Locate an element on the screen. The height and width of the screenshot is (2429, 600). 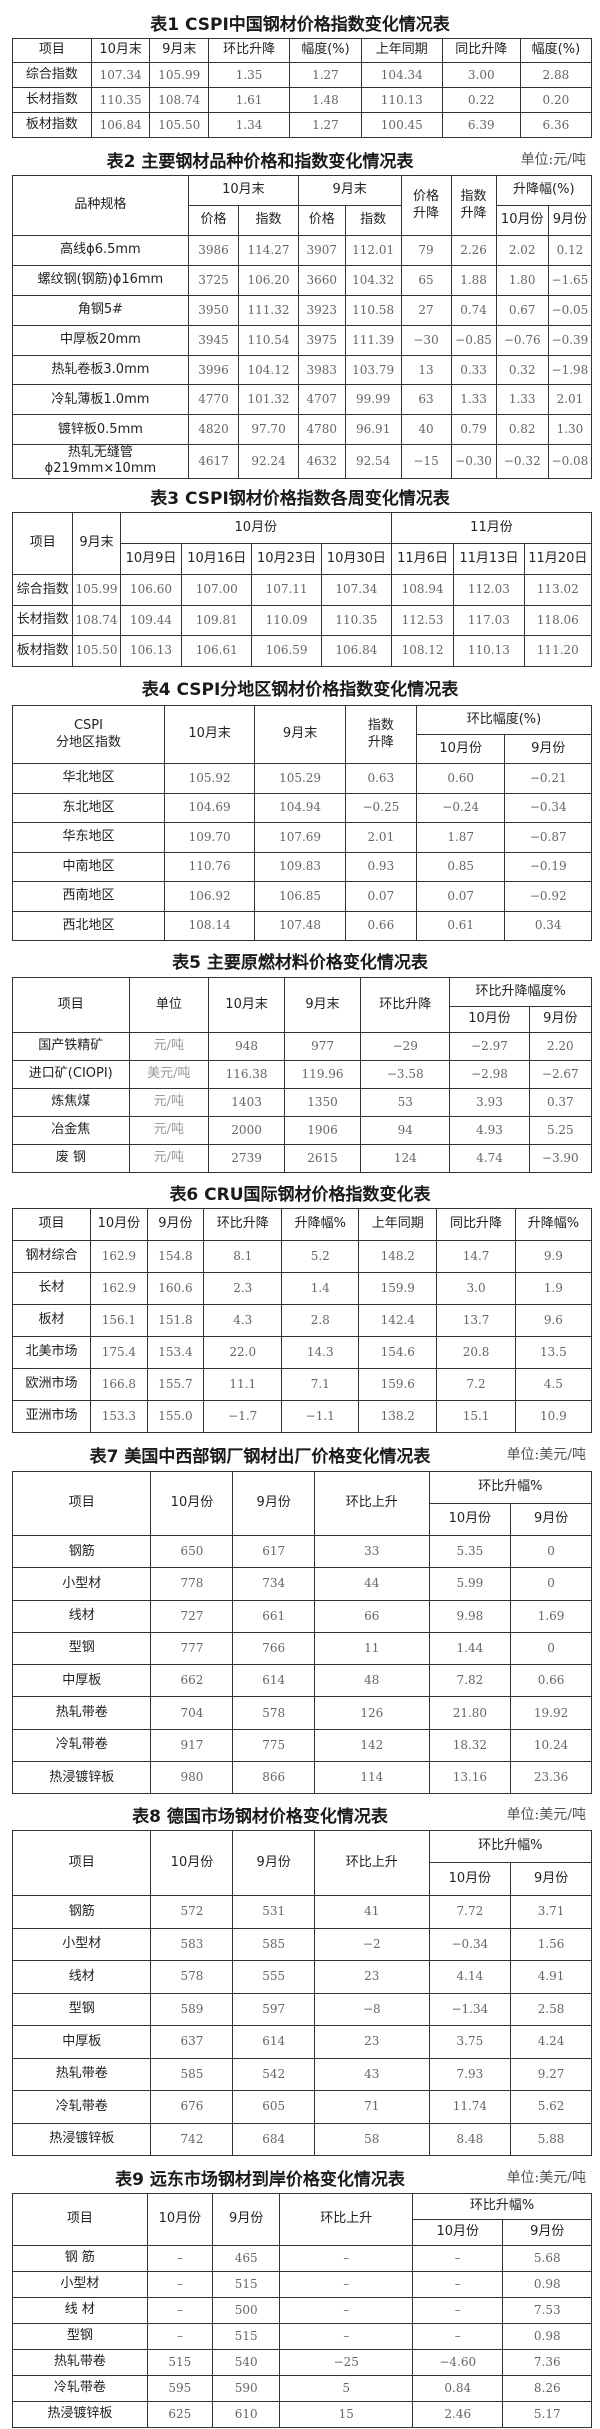
table-cell: 105.50 is located at coordinates (179, 125).